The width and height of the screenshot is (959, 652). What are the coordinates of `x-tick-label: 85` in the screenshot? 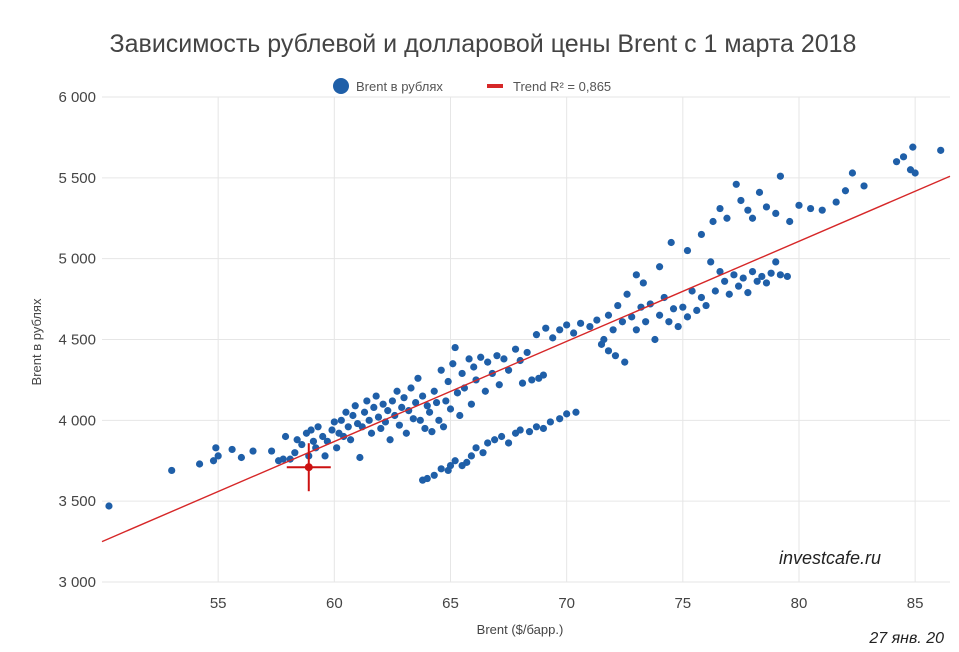 It's located at (915, 603).